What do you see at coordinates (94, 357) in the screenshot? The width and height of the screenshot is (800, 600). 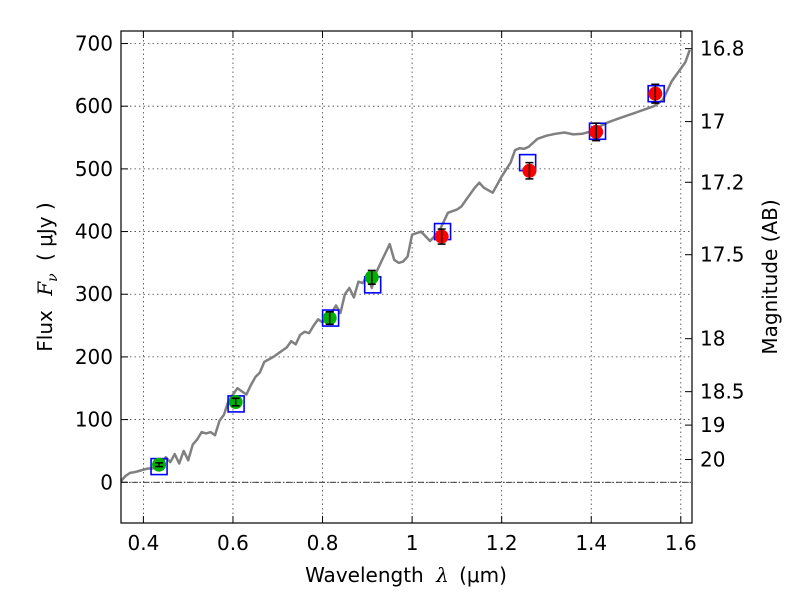 I see `y-tick-label: 200` at bounding box center [94, 357].